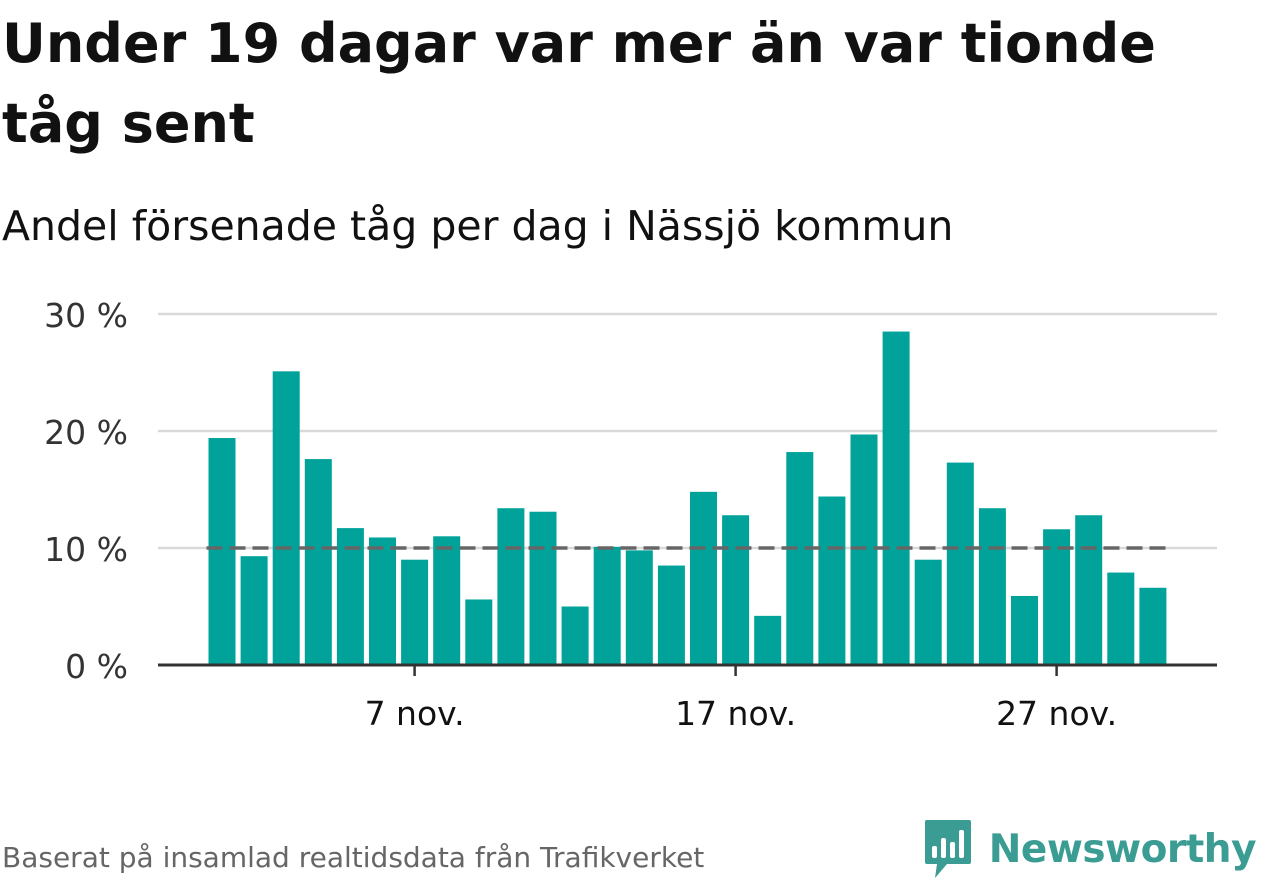  What do you see at coordinates (947, 849) in the screenshot?
I see `newsworthy-chart-bubble-icon` at bounding box center [947, 849].